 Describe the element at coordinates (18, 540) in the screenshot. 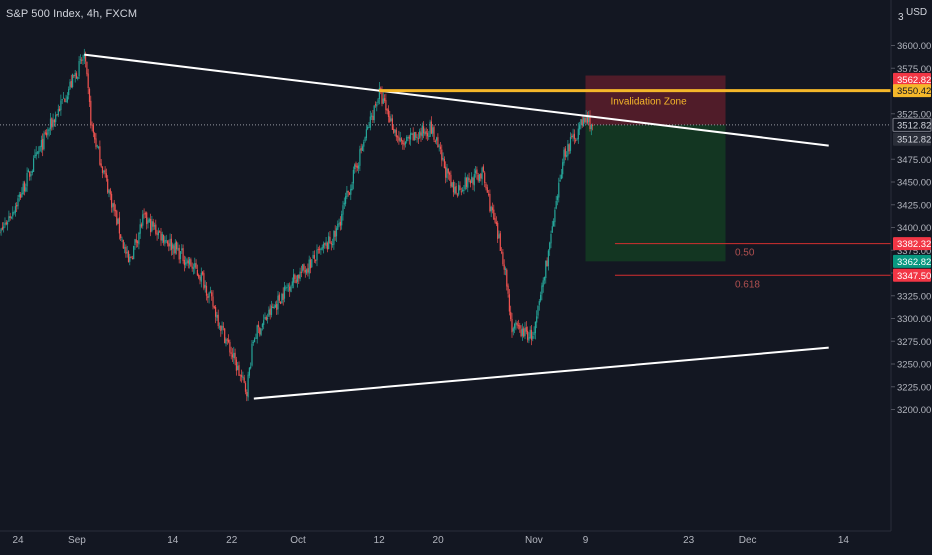

I see `x-tick-label: 24` at that location.